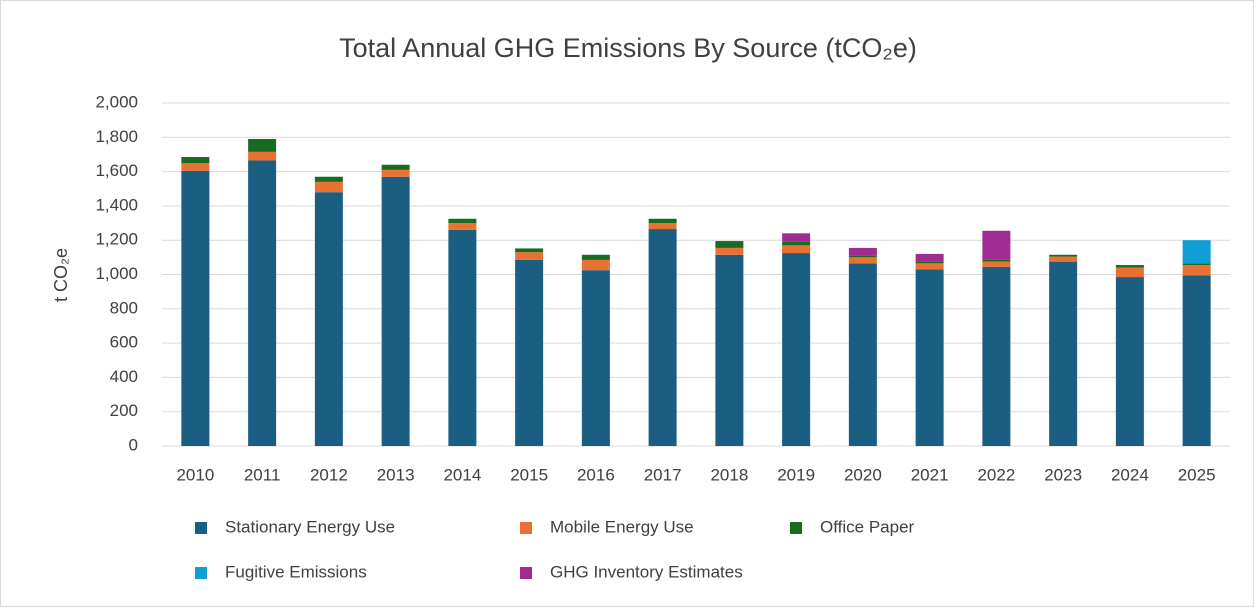  What do you see at coordinates (1197, 474) in the screenshot?
I see `x-tick-label: 2025` at bounding box center [1197, 474].